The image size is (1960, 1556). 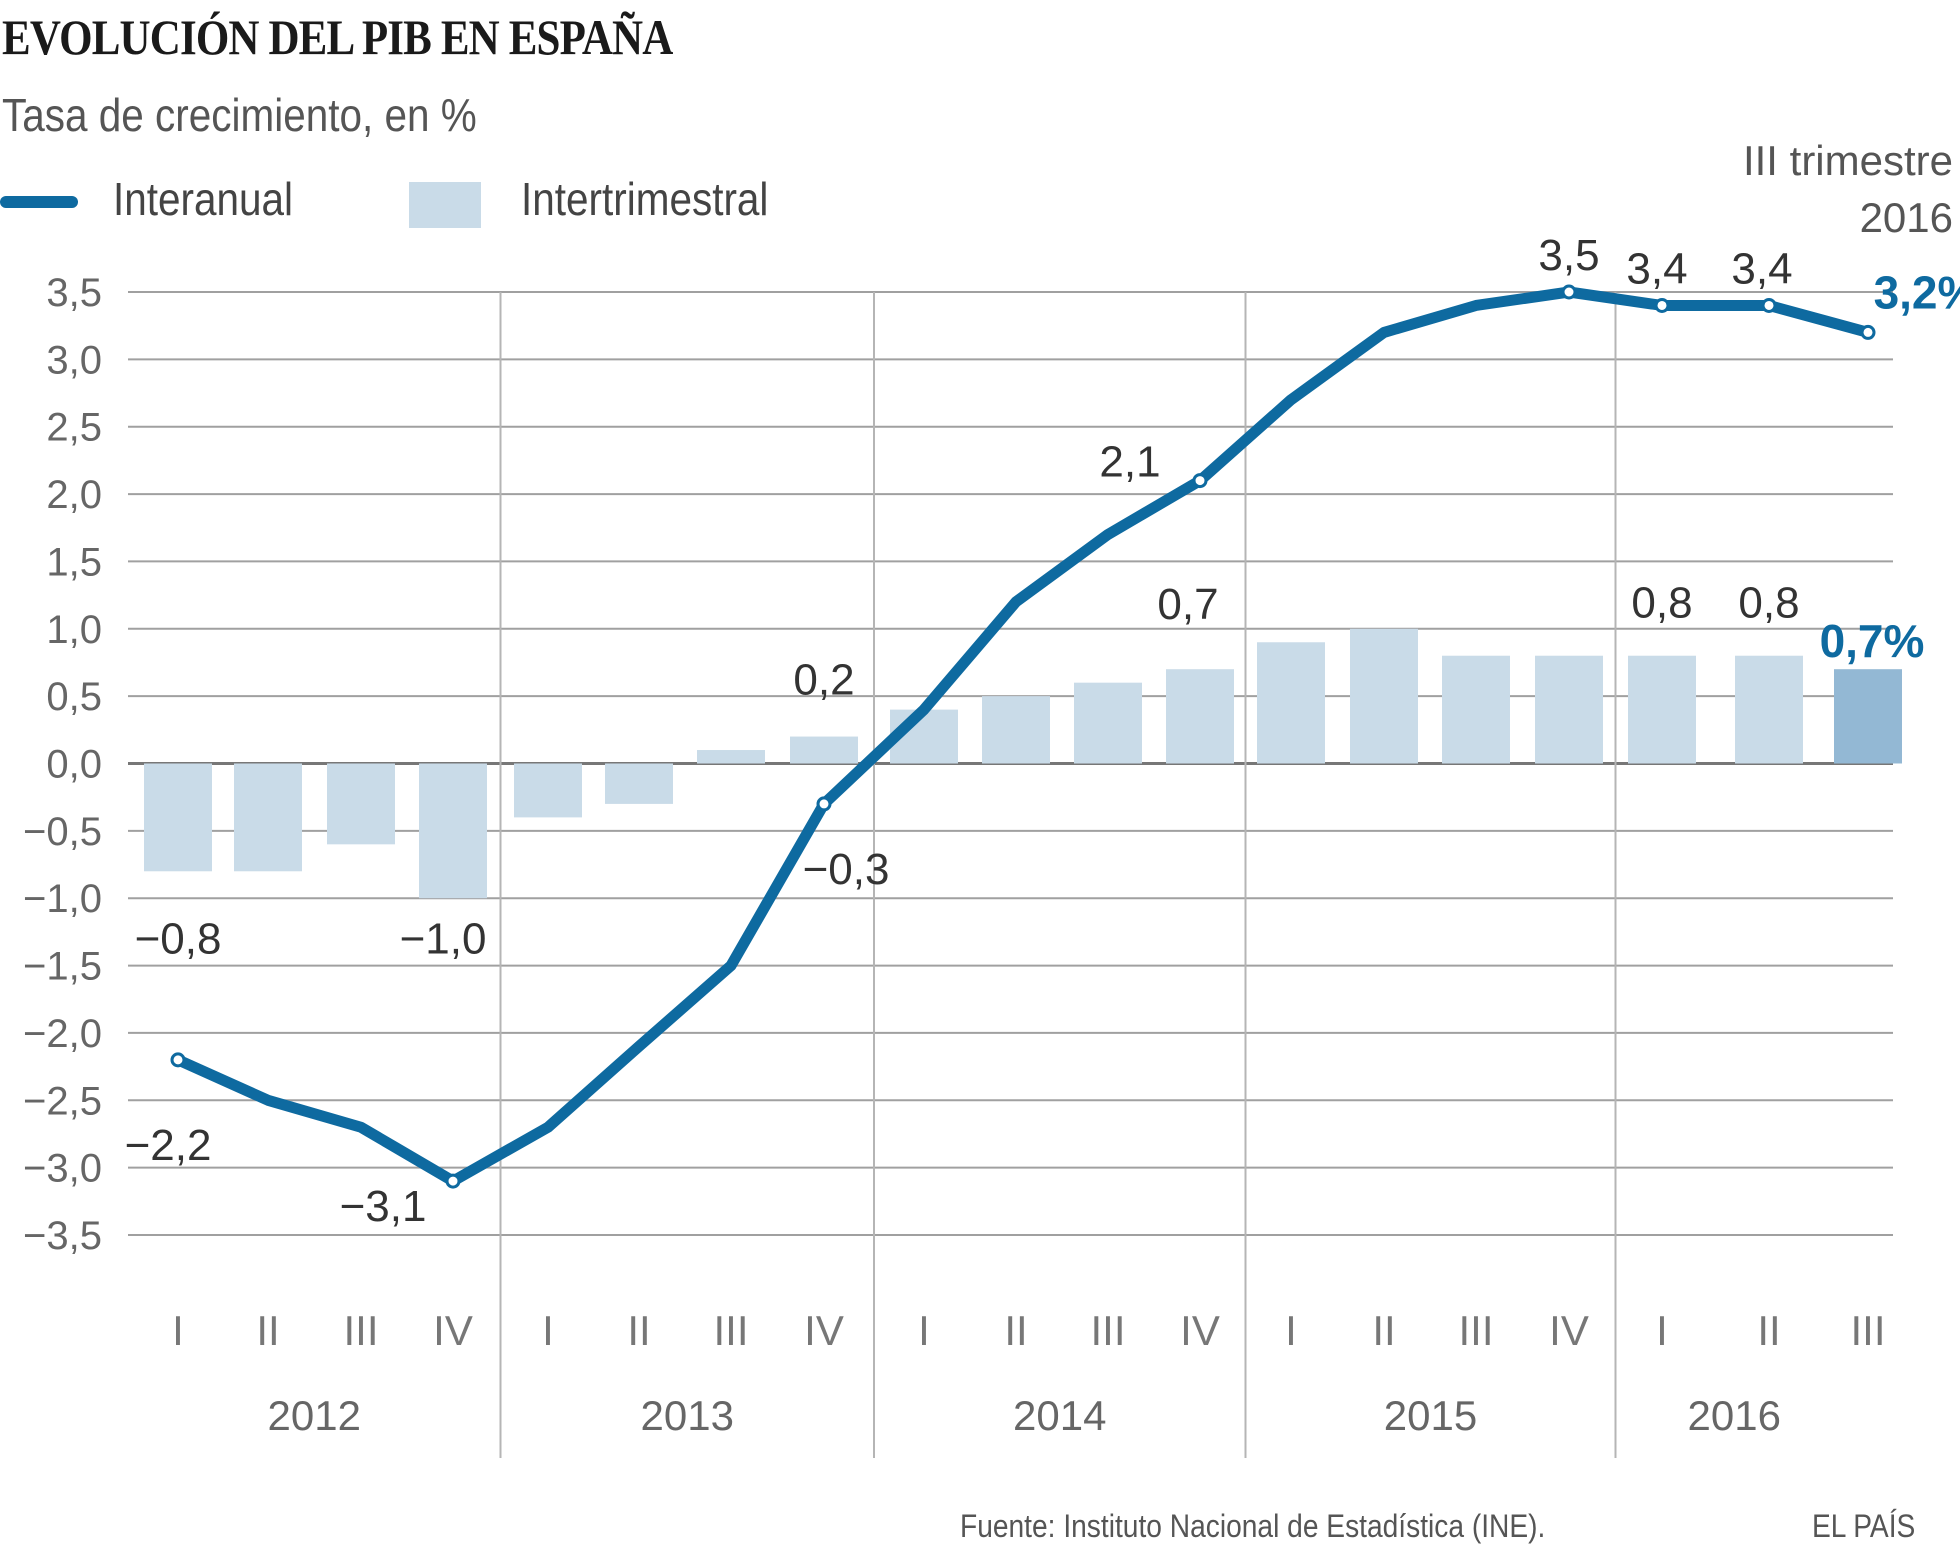 I want to click on brand-credit: EL PAÍS, so click(x=1864, y=1526).